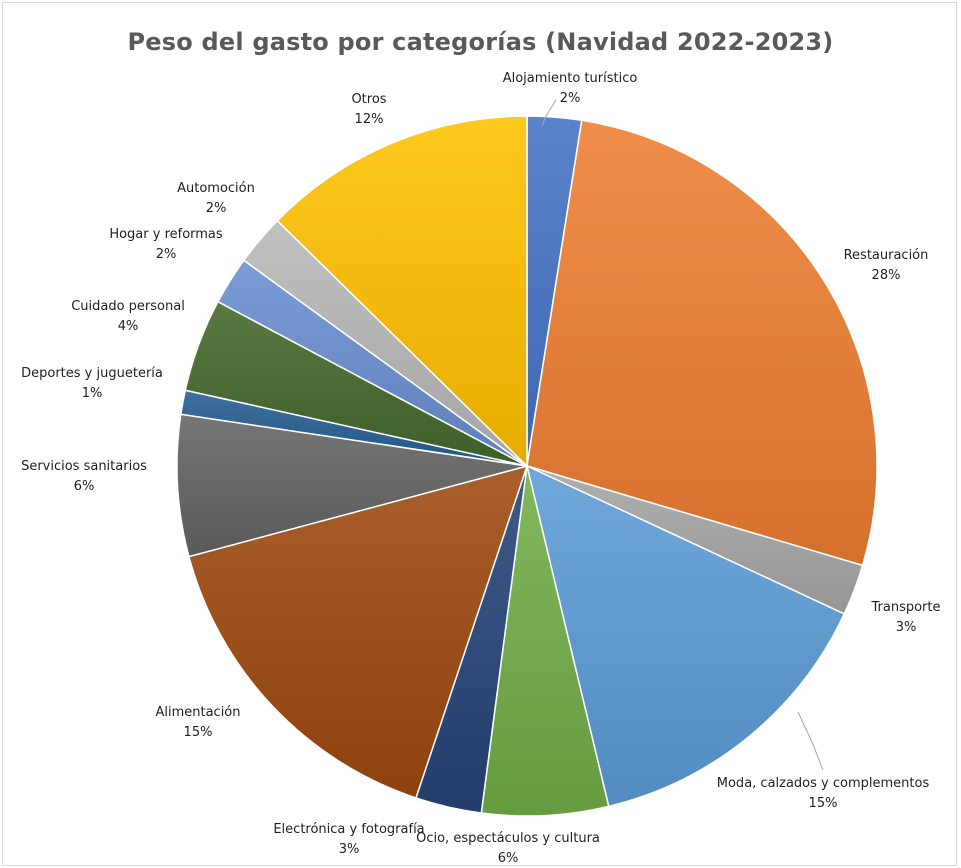 Image resolution: width=961 pixels, height=868 pixels. What do you see at coordinates (352, 485) in the screenshot?
I see `pie-slice-servicios-sanitarios` at bounding box center [352, 485].